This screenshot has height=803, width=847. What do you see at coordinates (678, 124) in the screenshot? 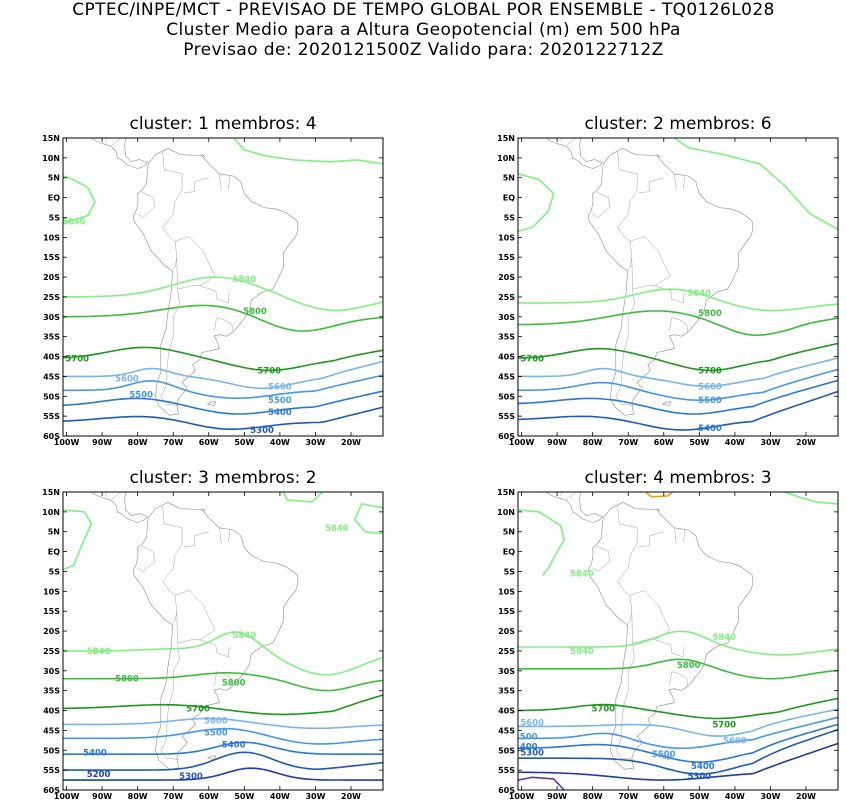
I see `panel-2-title: cluster: 2 membros: 6` at bounding box center [678, 124].